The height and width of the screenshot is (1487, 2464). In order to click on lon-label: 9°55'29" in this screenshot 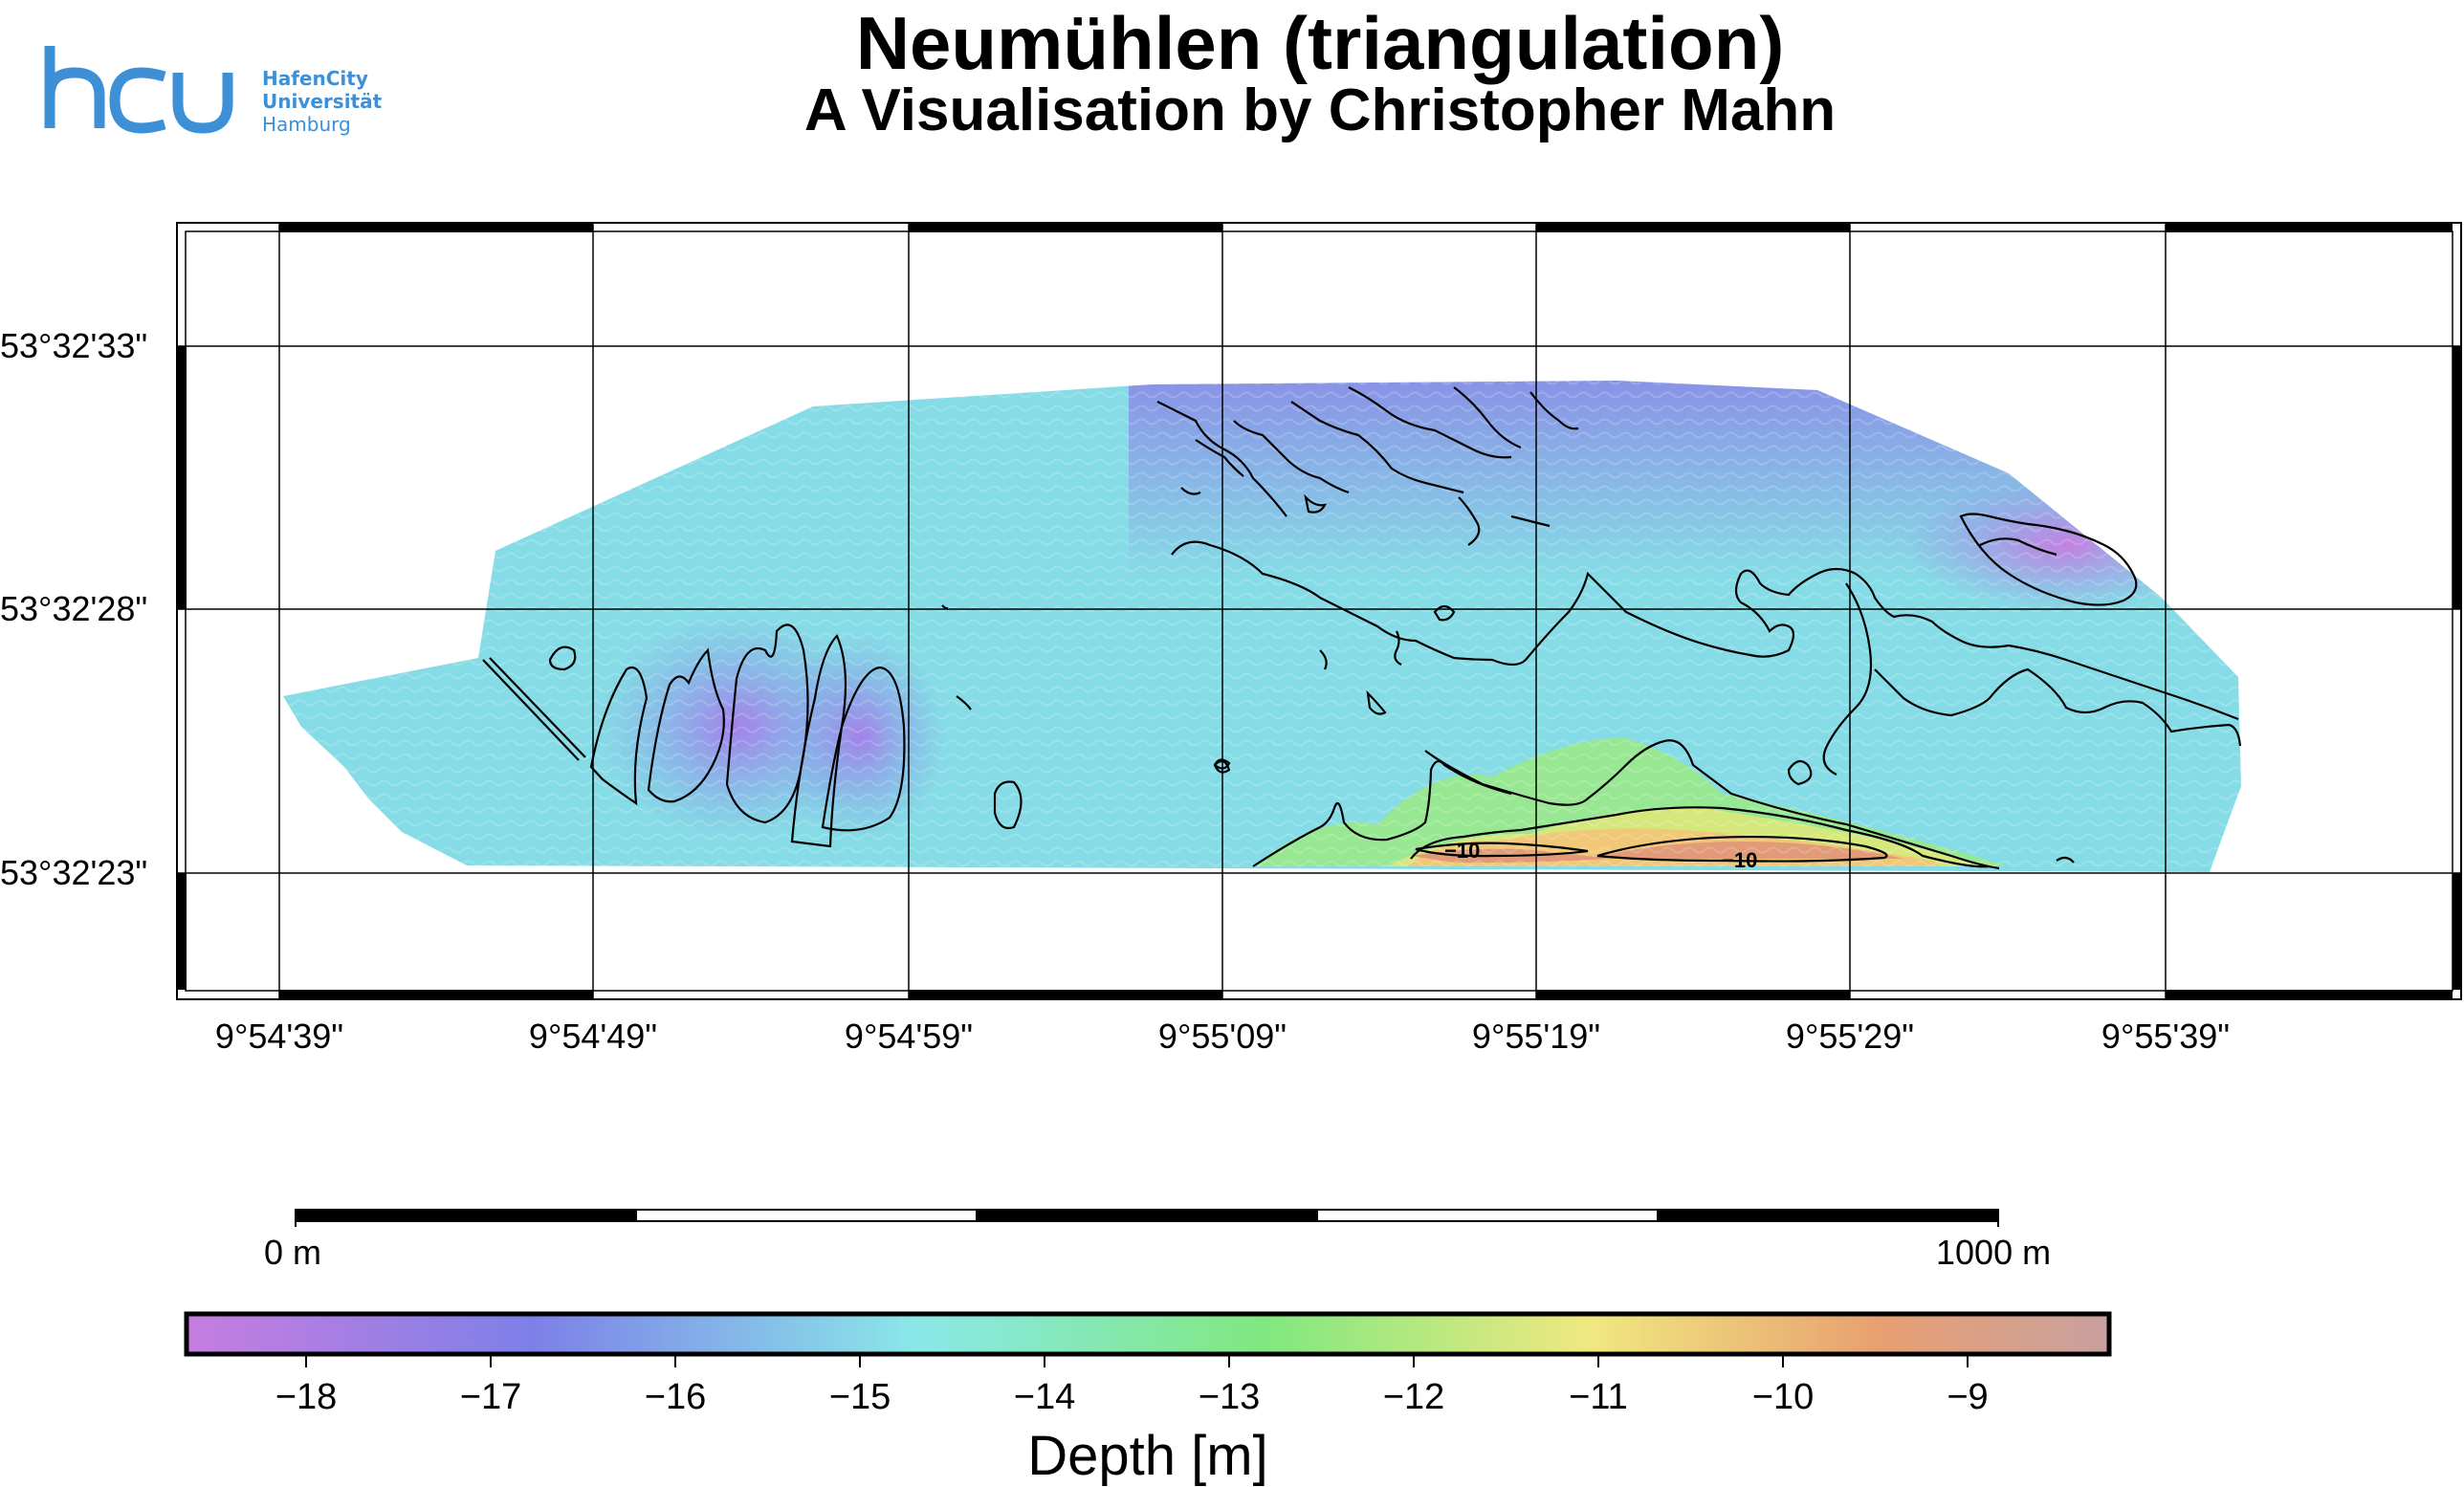, I will do `click(1850, 1036)`.